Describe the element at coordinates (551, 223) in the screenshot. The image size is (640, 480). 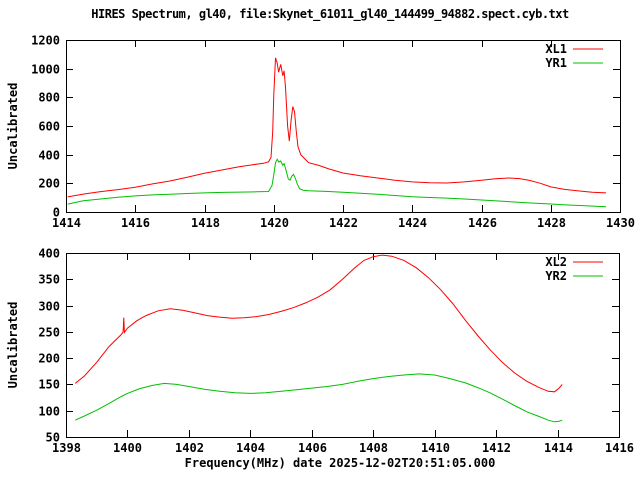
I see `x-tick-label: 1428` at that location.